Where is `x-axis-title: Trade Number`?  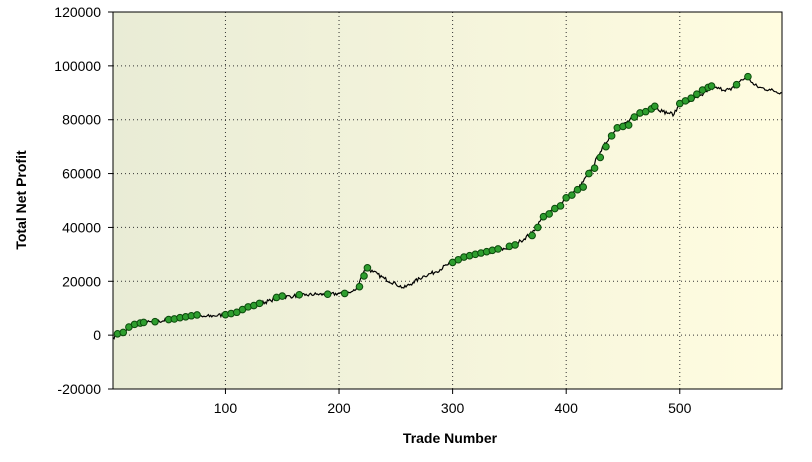 x-axis-title: Trade Number is located at coordinates (450, 438).